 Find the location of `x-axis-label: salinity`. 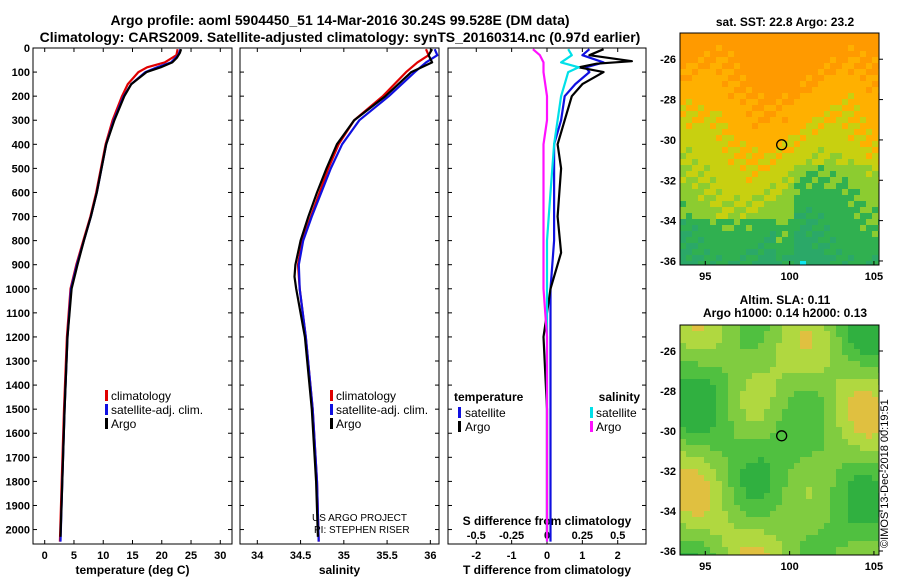

x-axis-label: salinity is located at coordinates (340, 570).